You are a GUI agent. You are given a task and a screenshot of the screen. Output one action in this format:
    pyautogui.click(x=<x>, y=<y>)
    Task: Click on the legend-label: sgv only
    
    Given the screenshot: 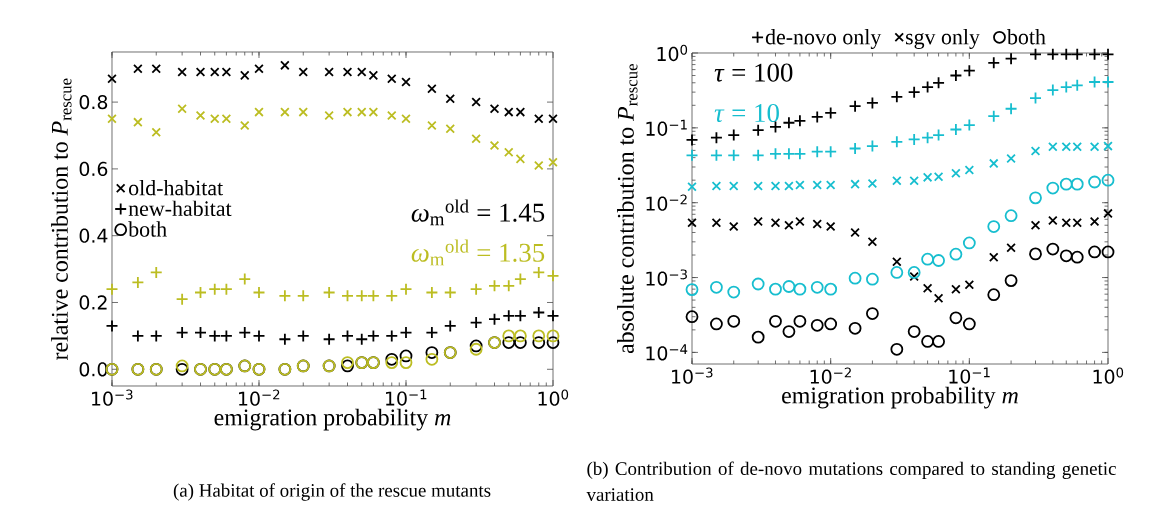 What is the action you would take?
    pyautogui.click(x=943, y=39)
    